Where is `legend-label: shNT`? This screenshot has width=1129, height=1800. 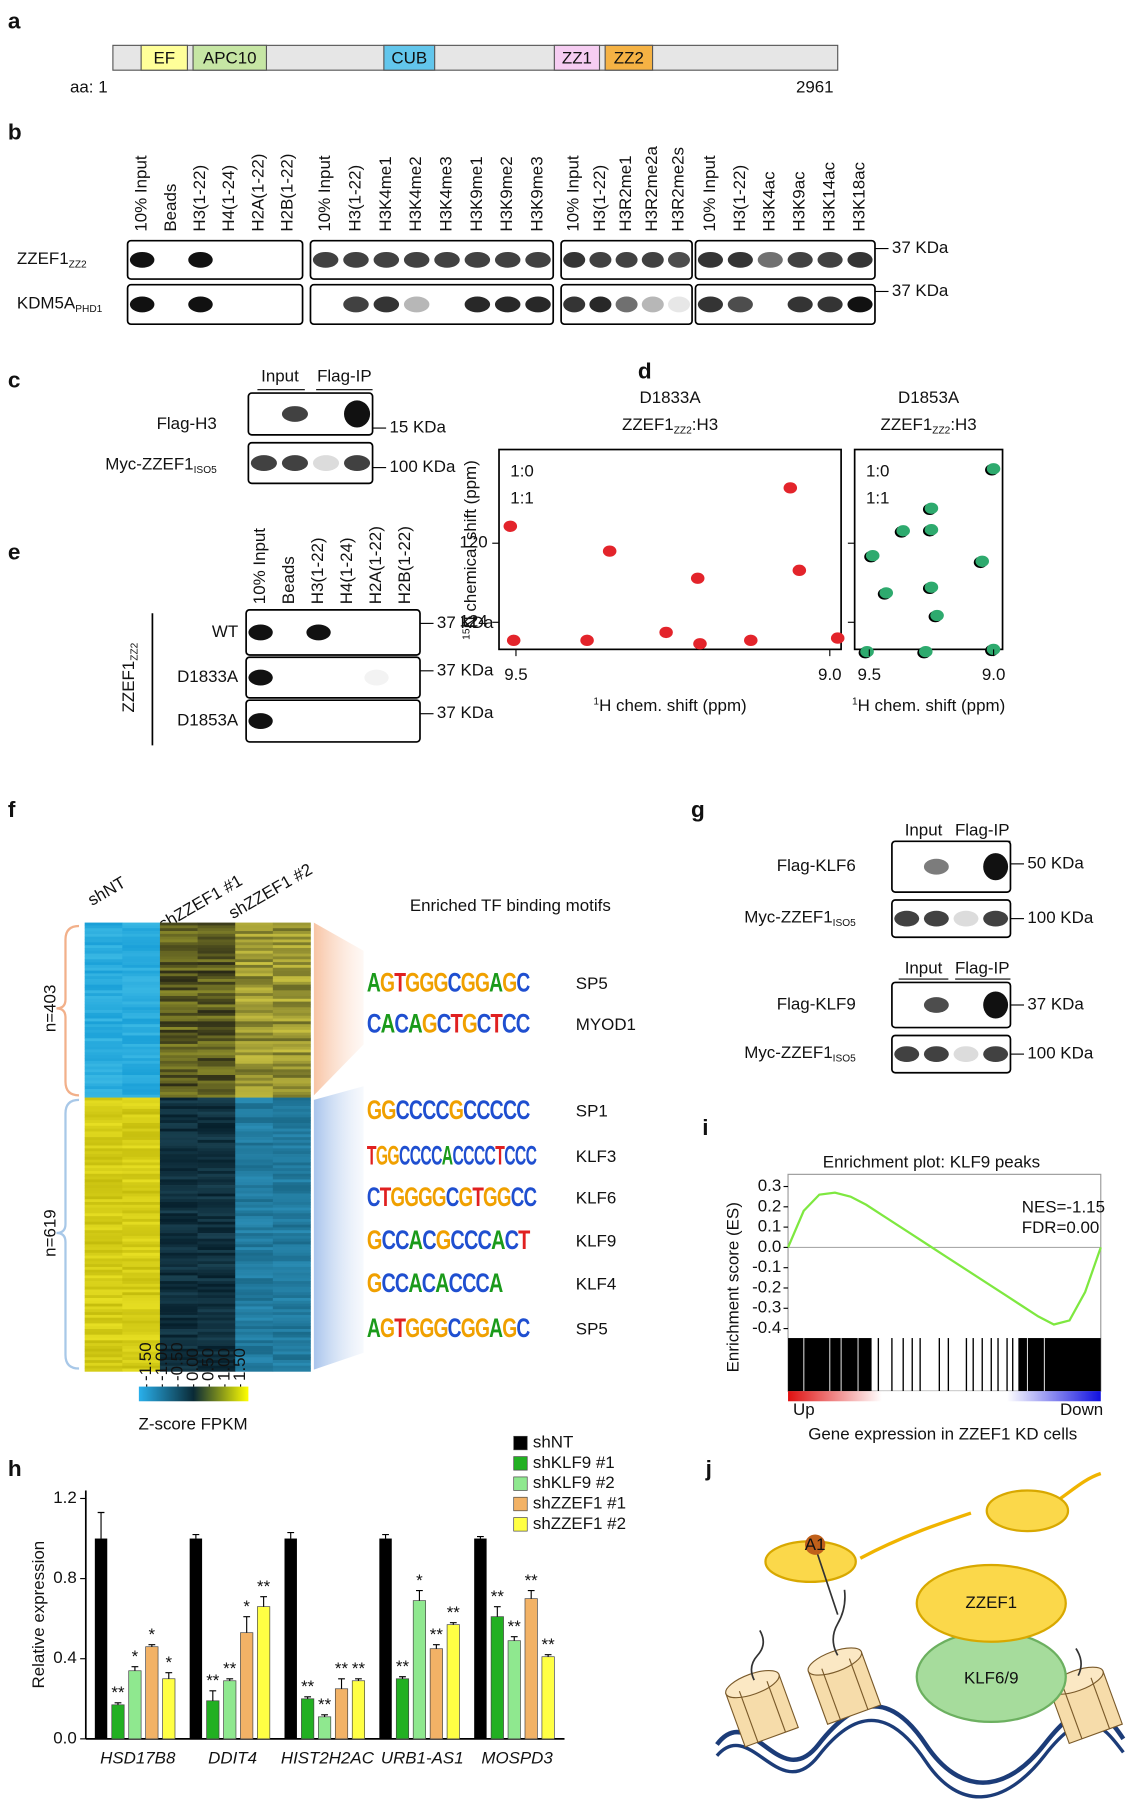
legend-label: shNT is located at coordinates (553, 1442).